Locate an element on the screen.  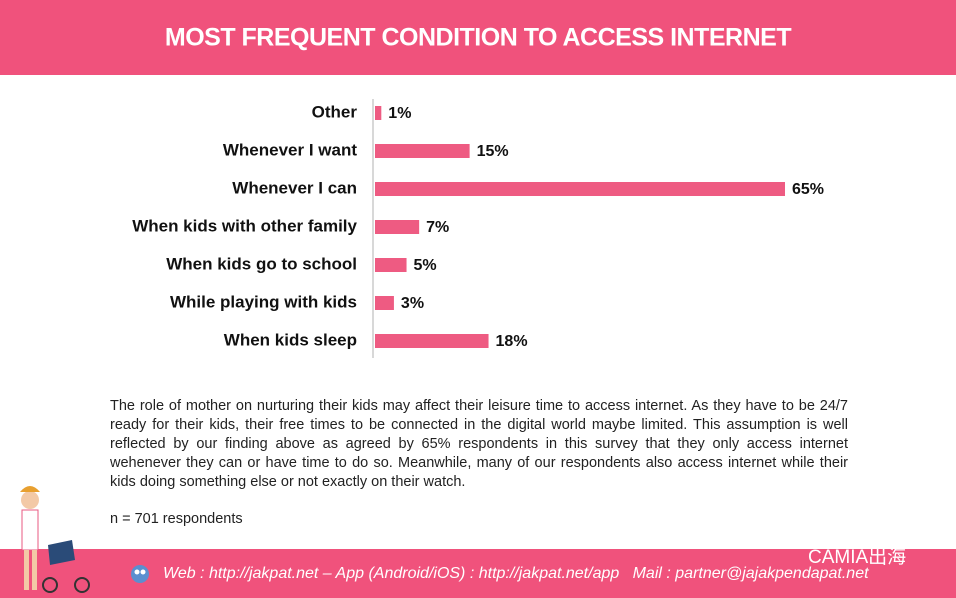
category-label: Other is located at coordinates (335, 111).